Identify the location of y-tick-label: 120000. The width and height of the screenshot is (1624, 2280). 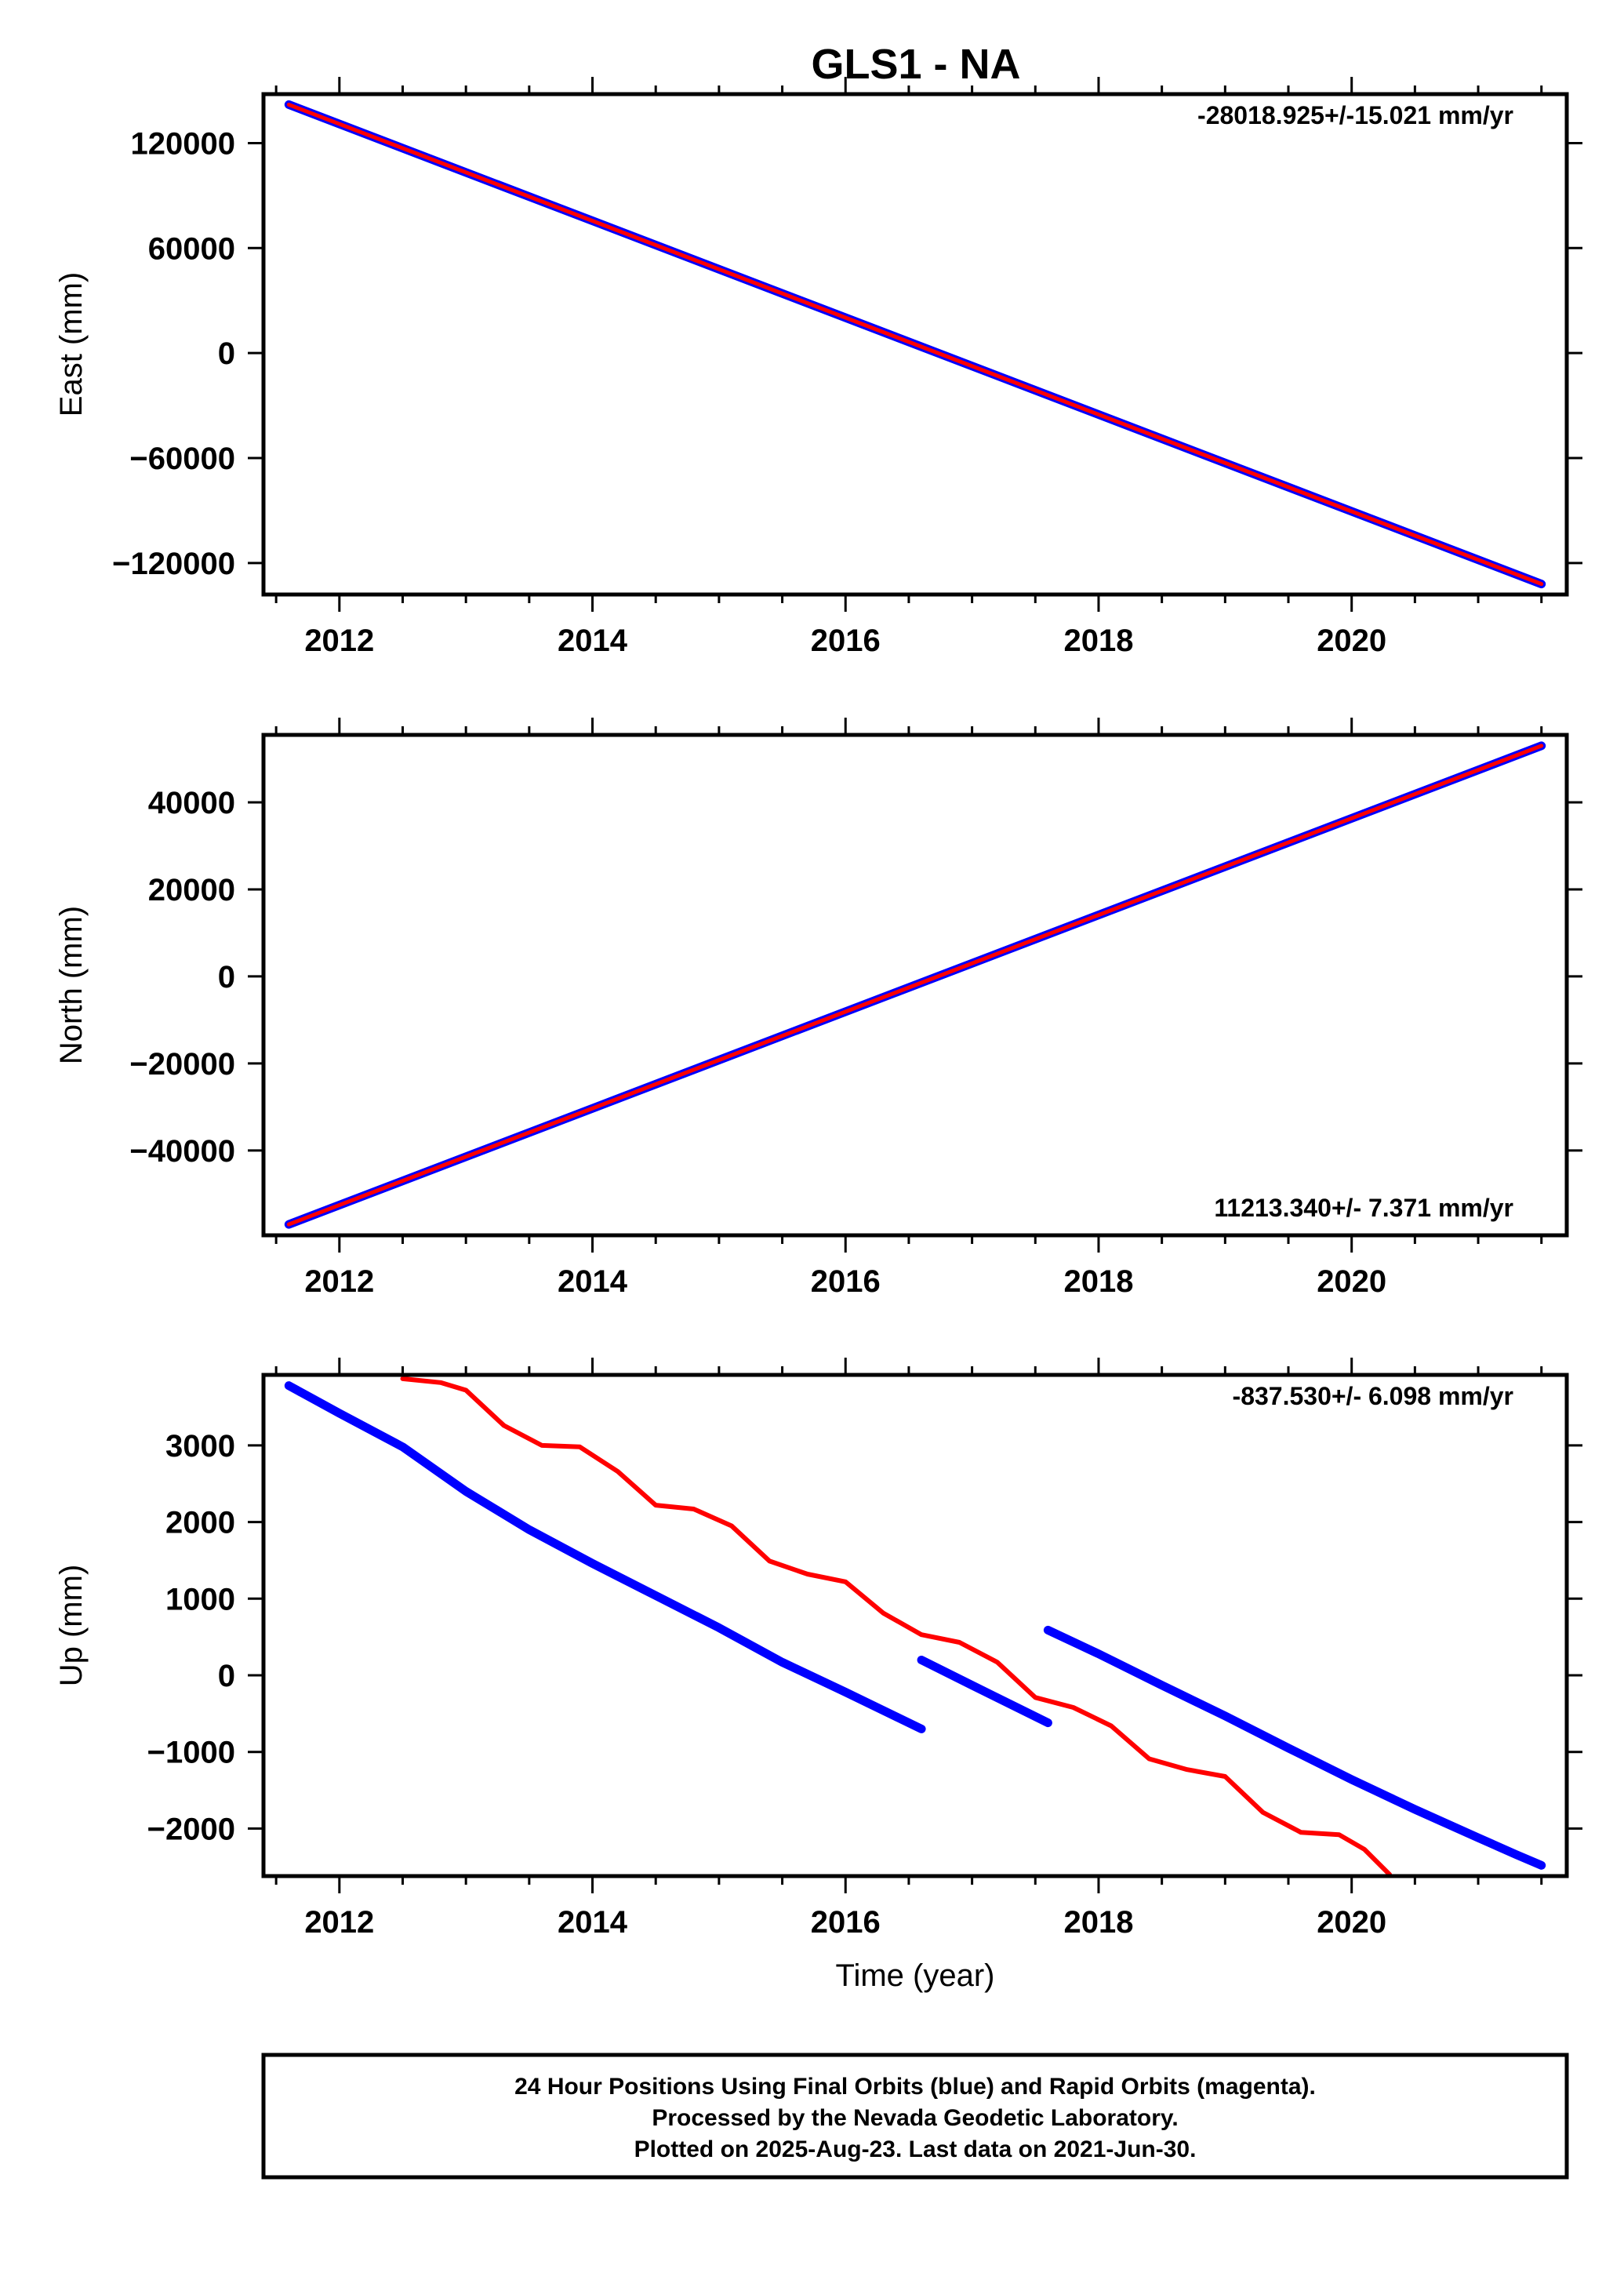
(183, 143).